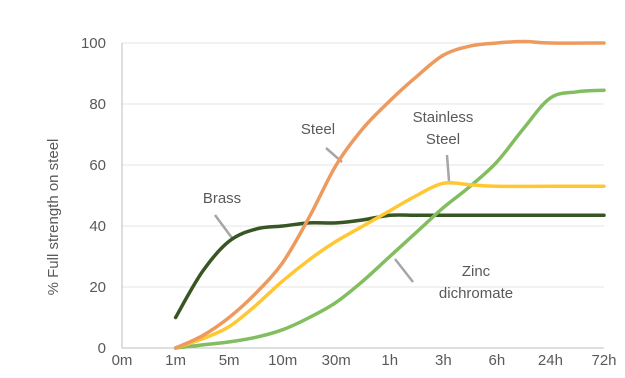 The image size is (625, 378). What do you see at coordinates (97, 104) in the screenshot?
I see `y-tick-label: 80` at bounding box center [97, 104].